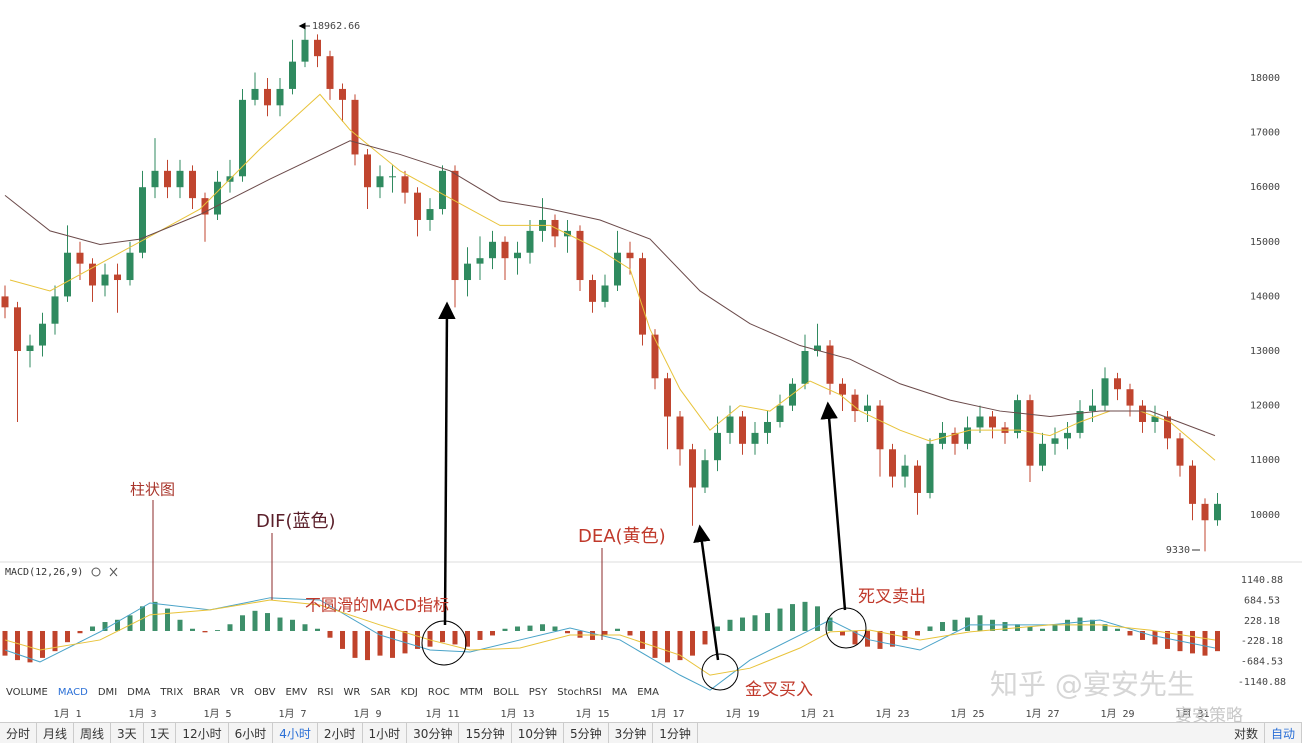 The height and width of the screenshot is (743, 1302). What do you see at coordinates (27, 692) in the screenshot?
I see `indicator-tab: VOLUME` at bounding box center [27, 692].